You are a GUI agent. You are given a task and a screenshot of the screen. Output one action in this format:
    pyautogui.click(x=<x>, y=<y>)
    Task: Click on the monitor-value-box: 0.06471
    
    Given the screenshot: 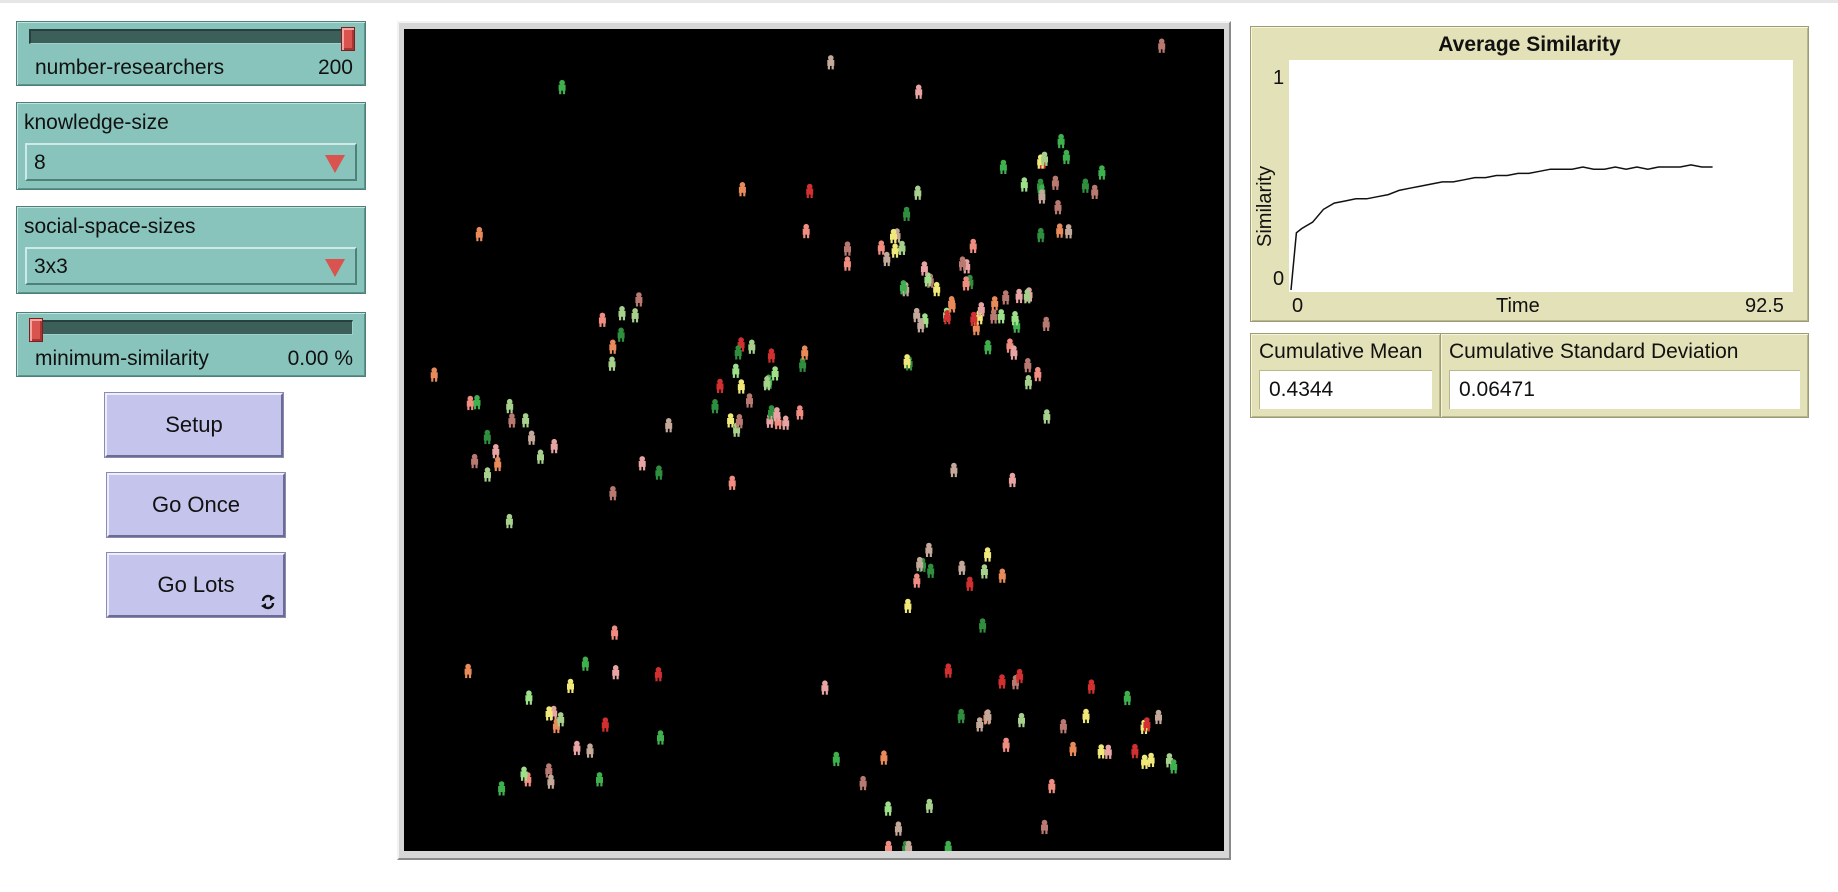 What is the action you would take?
    pyautogui.click(x=1624, y=389)
    